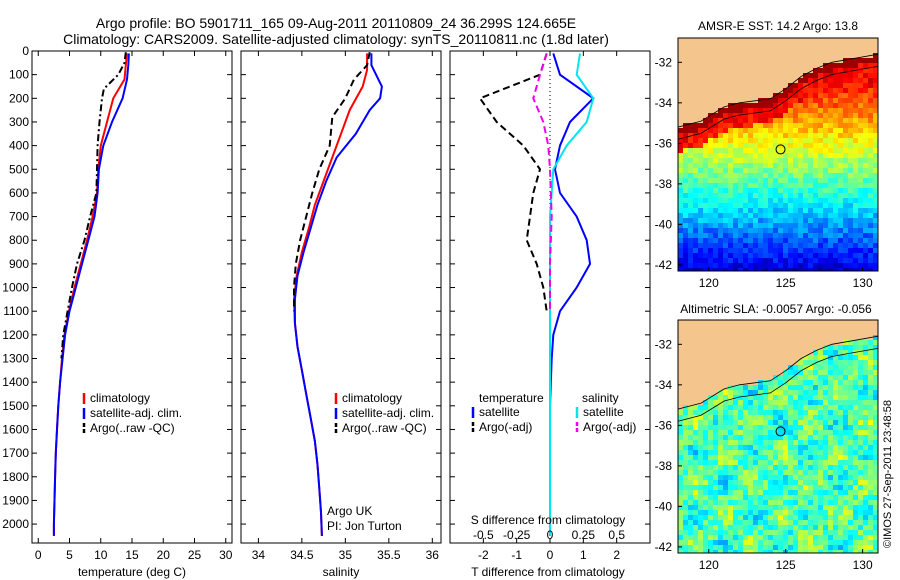 The width and height of the screenshot is (900, 580). What do you see at coordinates (778, 90) in the screenshot?
I see `coastline` at bounding box center [778, 90].